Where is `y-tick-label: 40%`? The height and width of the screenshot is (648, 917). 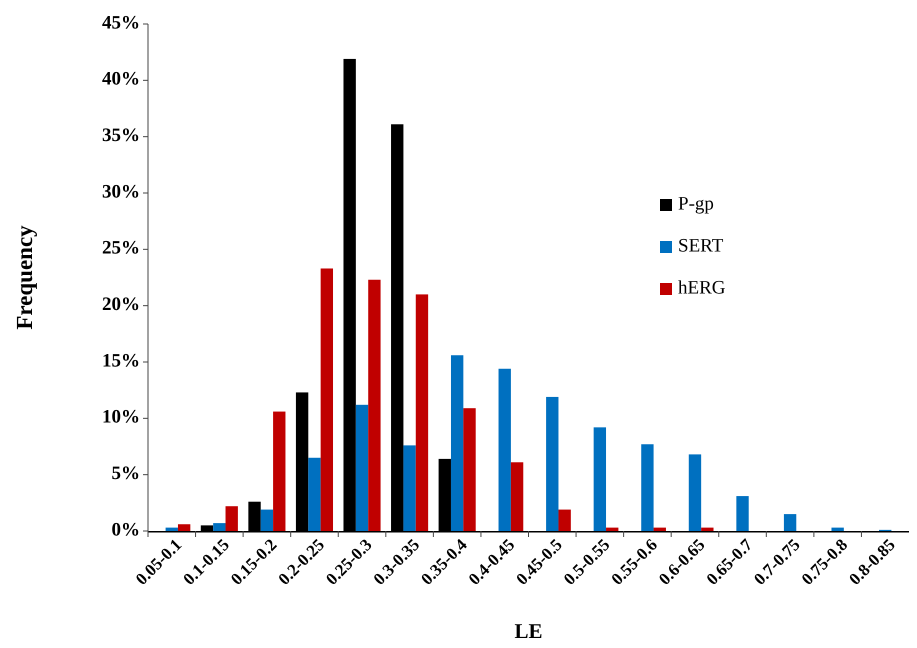 y-tick-label: 40% is located at coordinates (121, 79).